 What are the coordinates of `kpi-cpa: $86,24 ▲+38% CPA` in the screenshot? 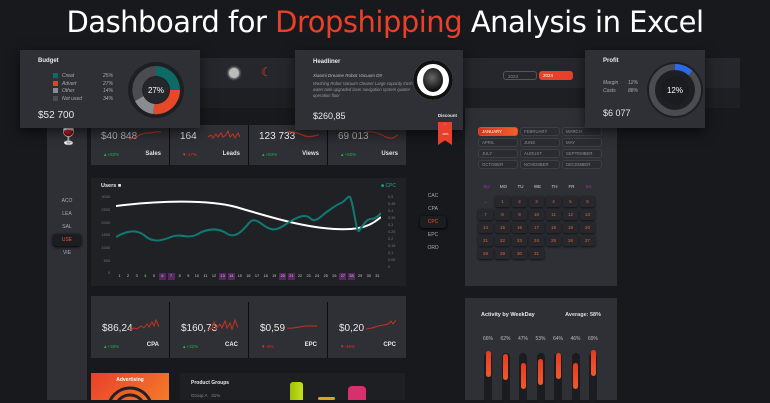 It's located at (130, 327).